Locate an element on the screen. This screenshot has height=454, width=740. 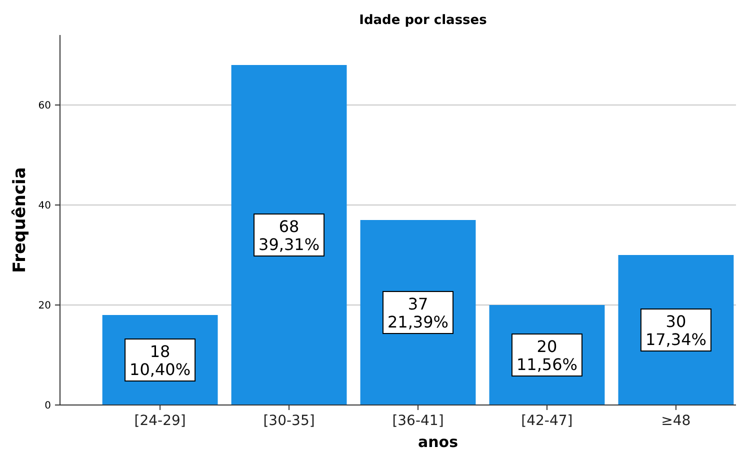
data-label: 30 17,34% is located at coordinates (675, 330).